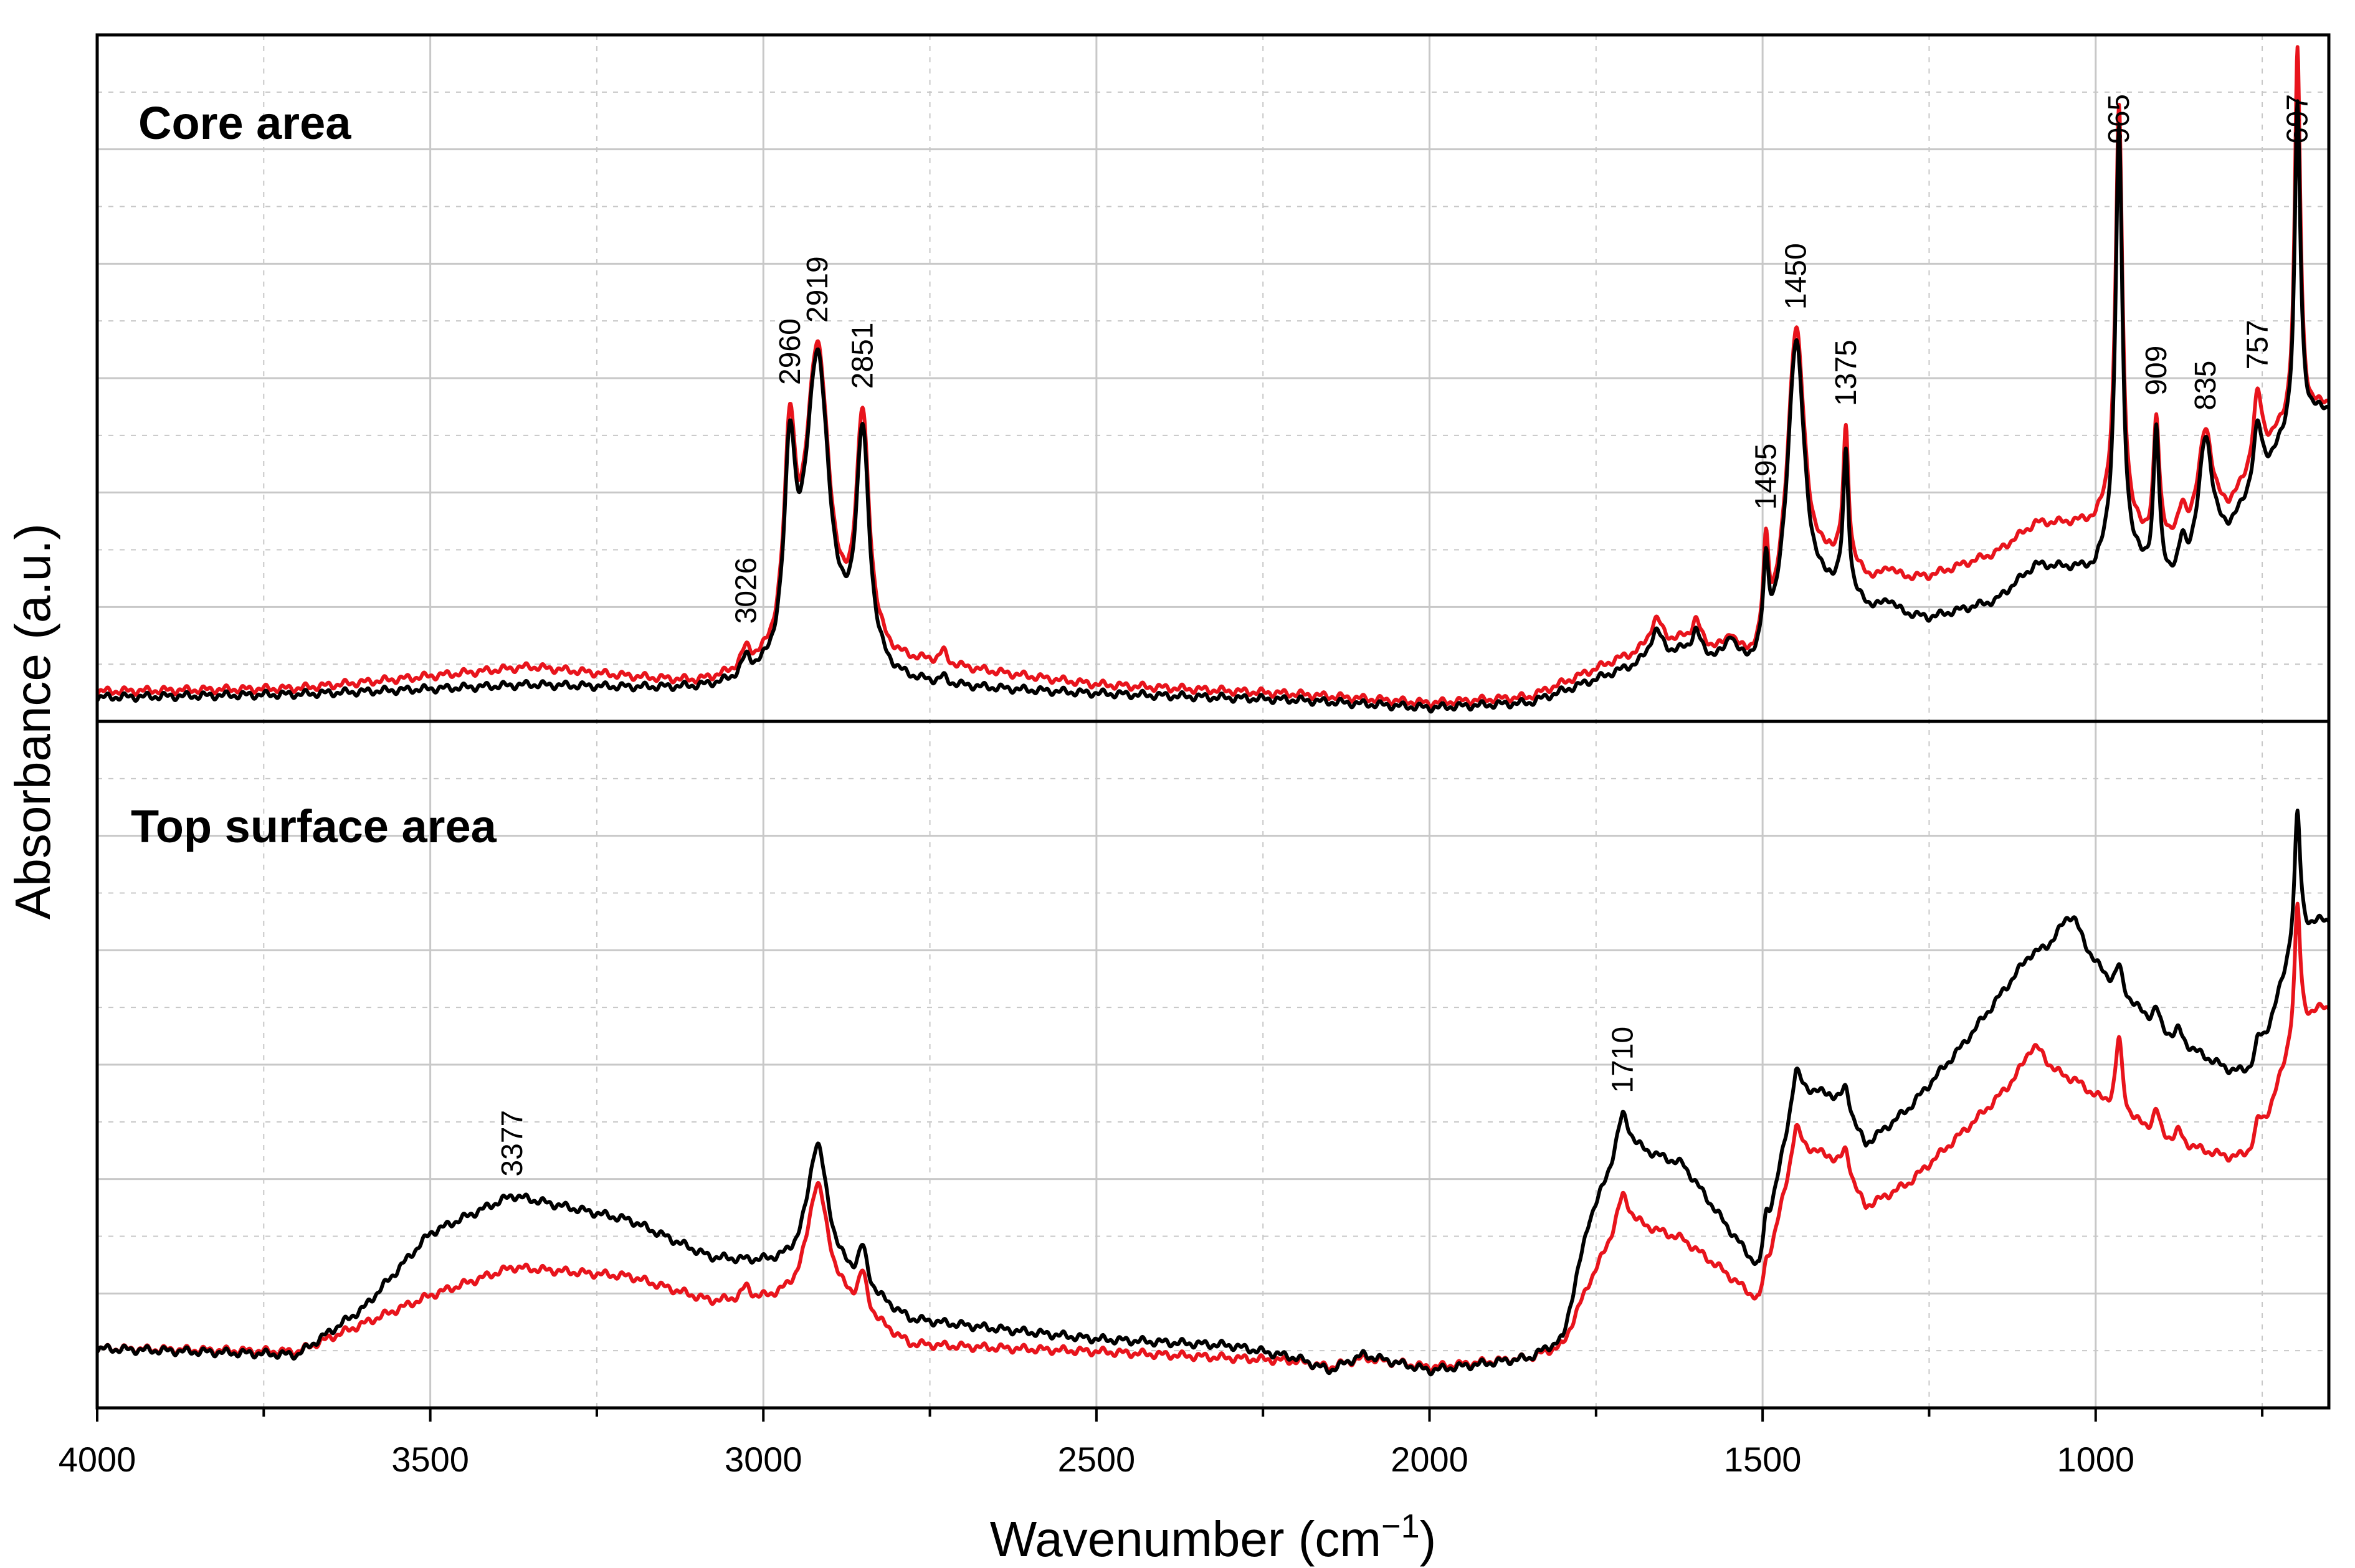 This screenshot has height=1568, width=2355. Describe the element at coordinates (1624, 1060) in the screenshot. I see `peak-label: 1710` at that location.